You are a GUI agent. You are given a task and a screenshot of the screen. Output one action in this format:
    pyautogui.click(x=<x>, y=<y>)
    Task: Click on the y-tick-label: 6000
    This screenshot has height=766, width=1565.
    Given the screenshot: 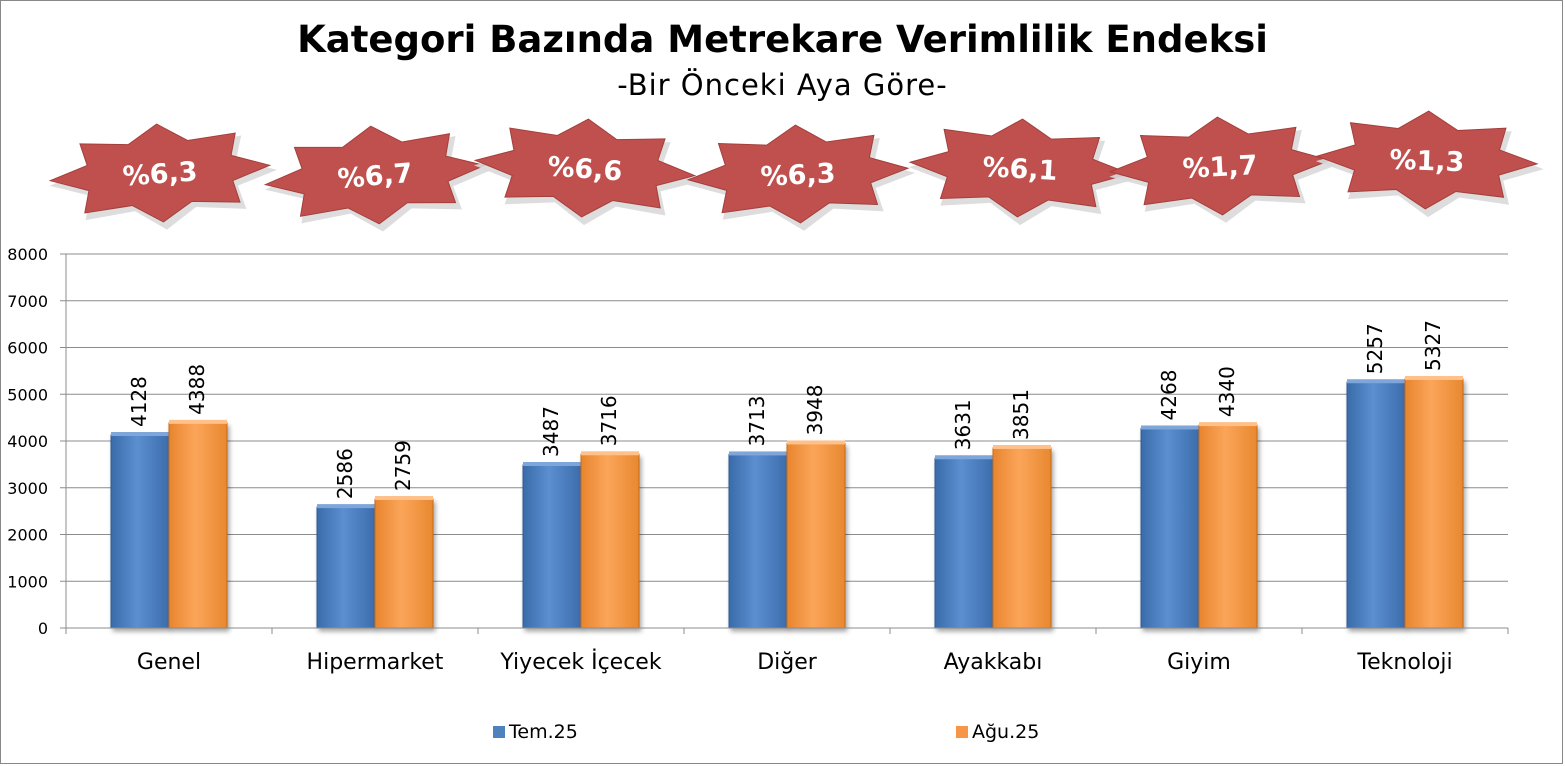 What is the action you would take?
    pyautogui.click(x=27, y=348)
    